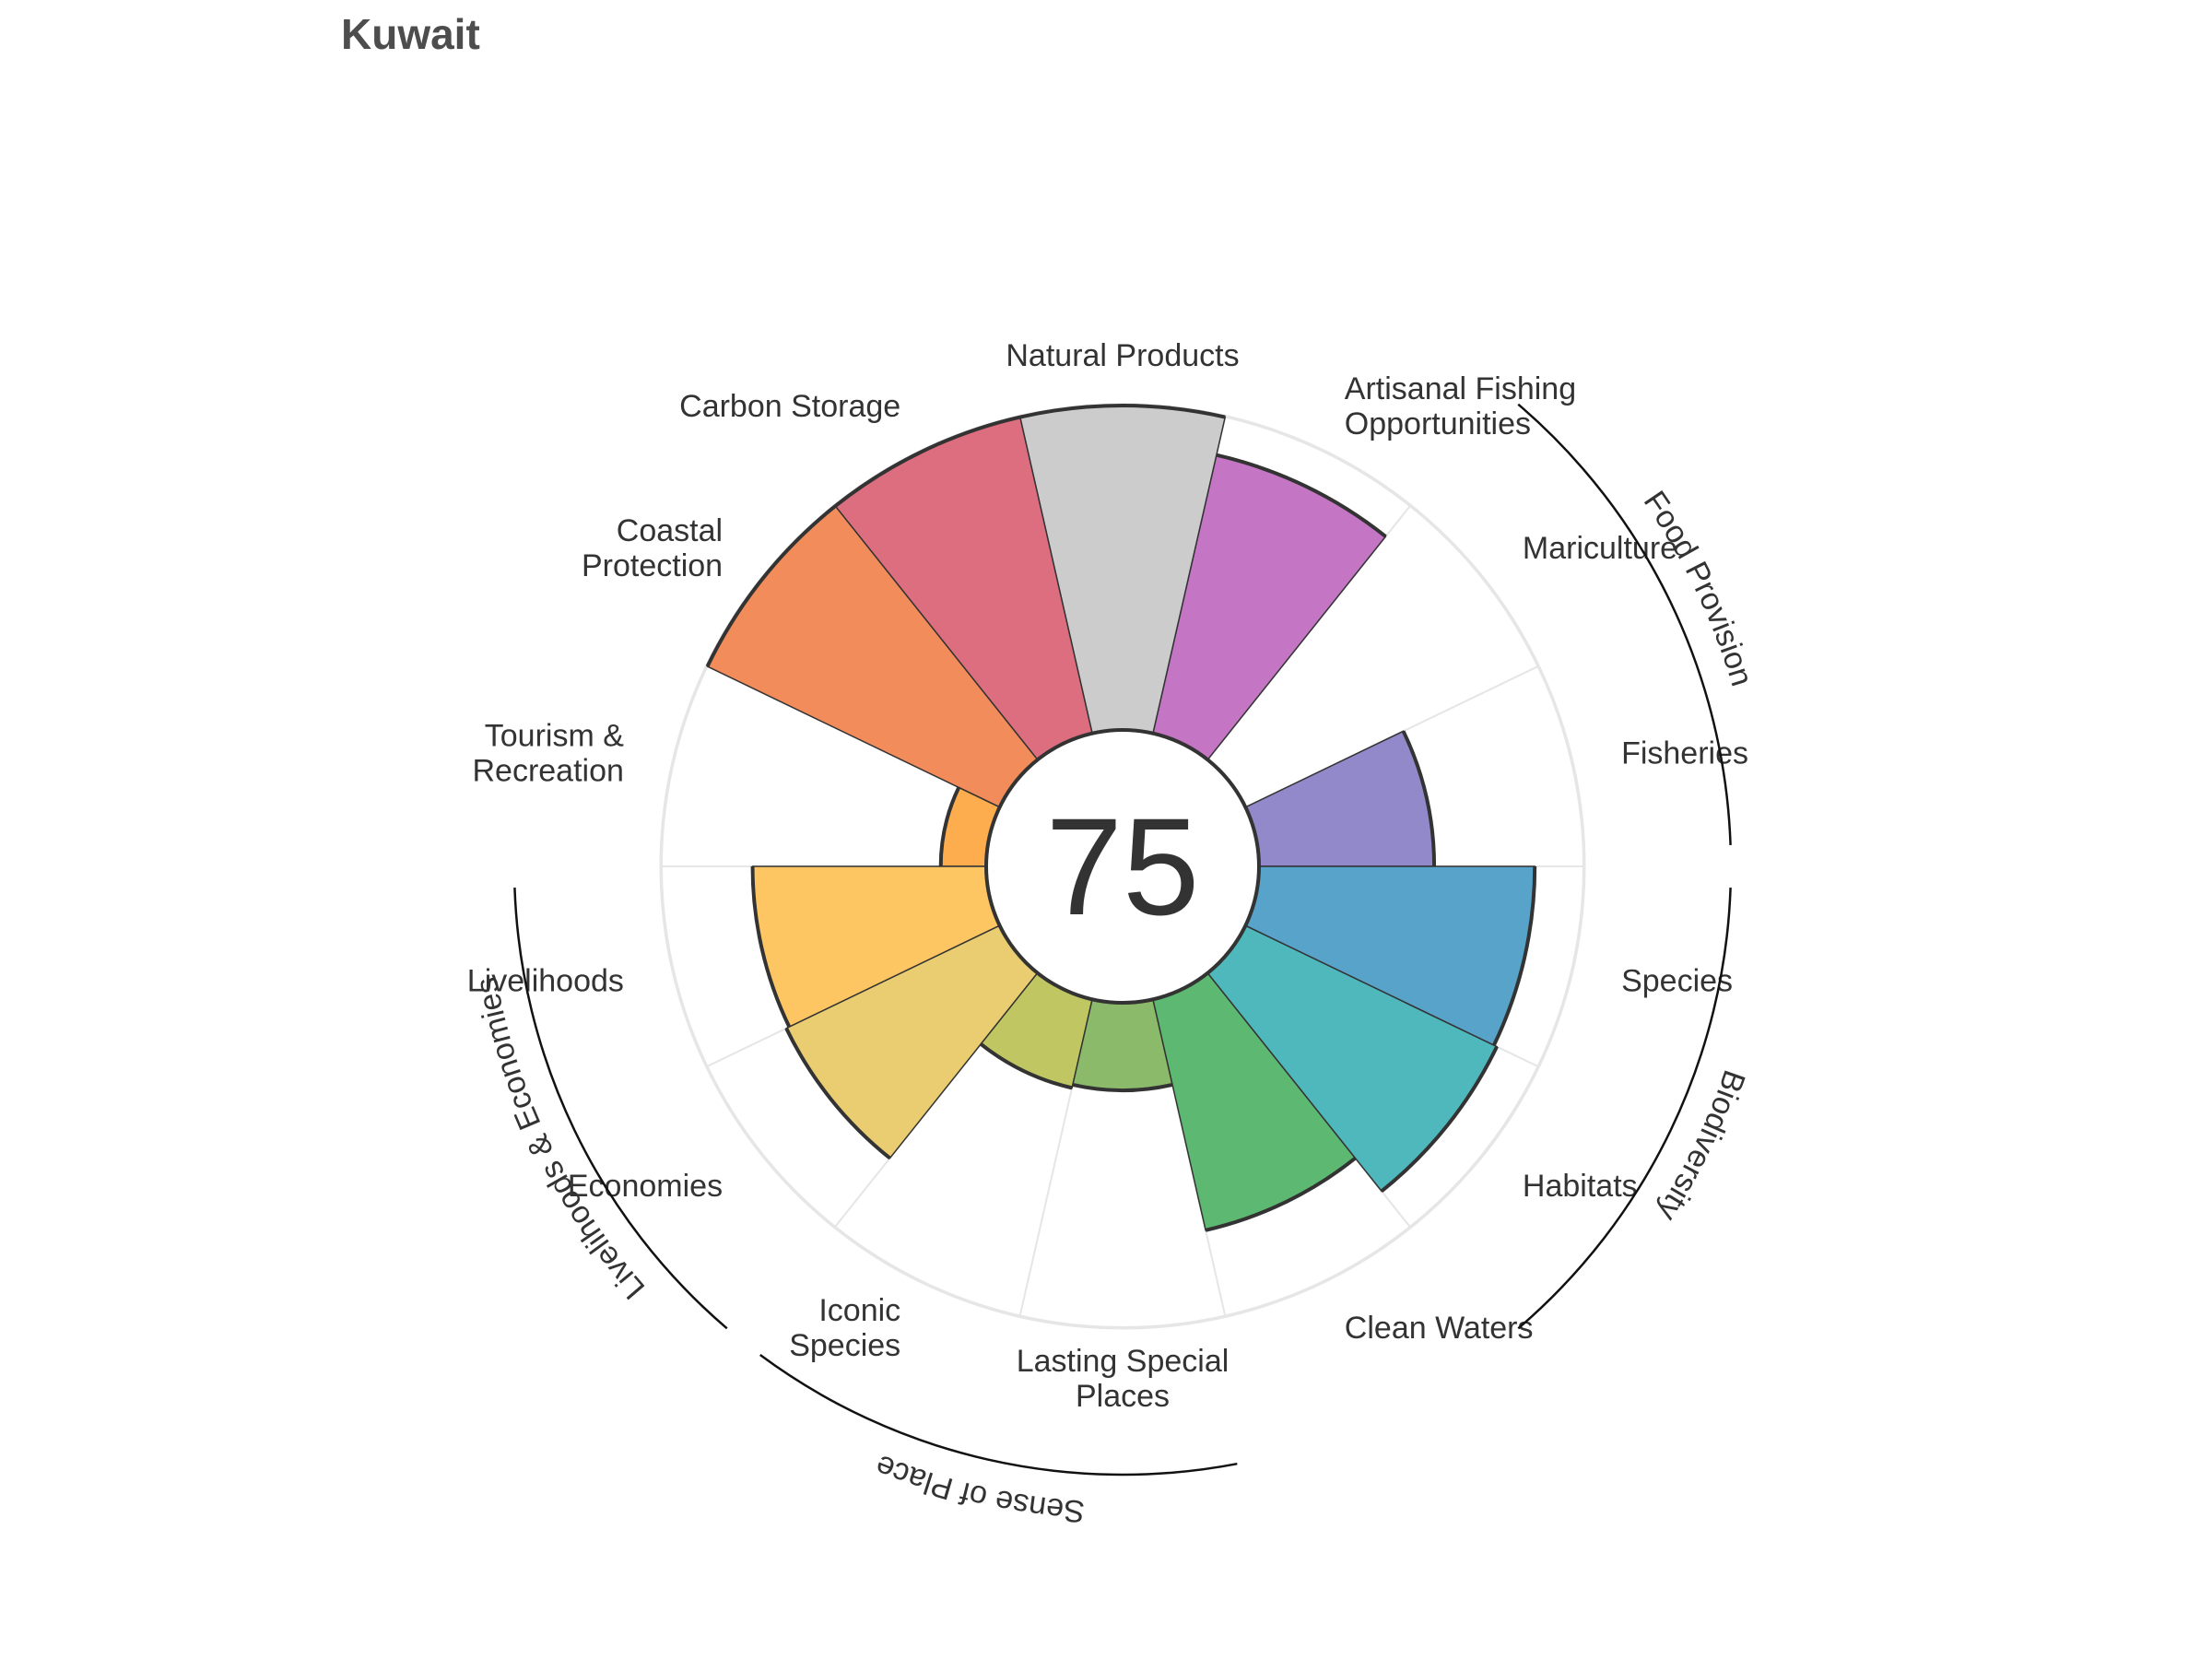 This screenshot has height=1659, width=2212. I want to click on petal-label-lasting_special_places: Lasting Special Places, so click(1123, 1379).